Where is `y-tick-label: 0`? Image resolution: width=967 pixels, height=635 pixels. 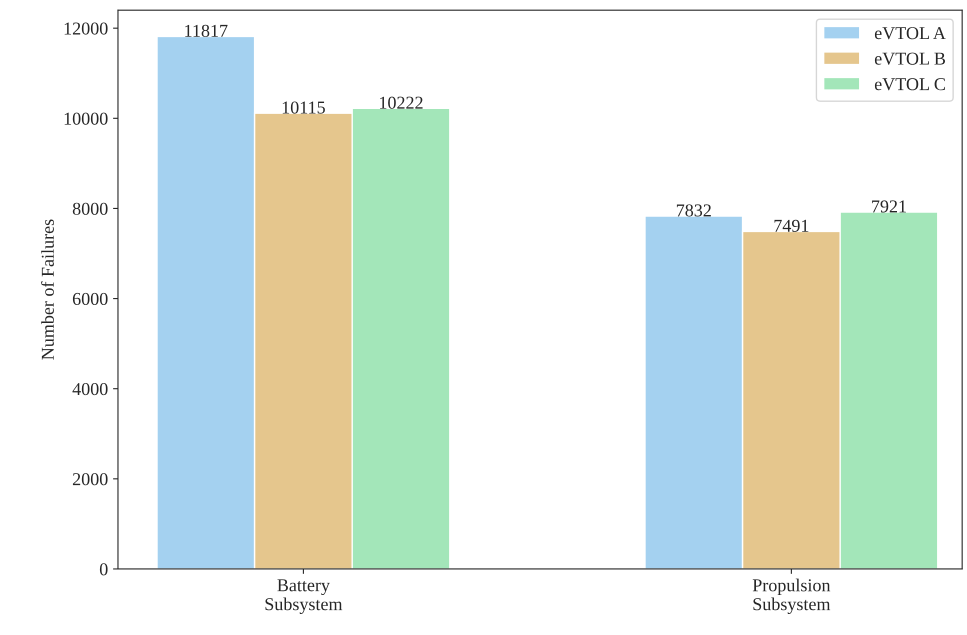
y-tick-label: 0 is located at coordinates (104, 569).